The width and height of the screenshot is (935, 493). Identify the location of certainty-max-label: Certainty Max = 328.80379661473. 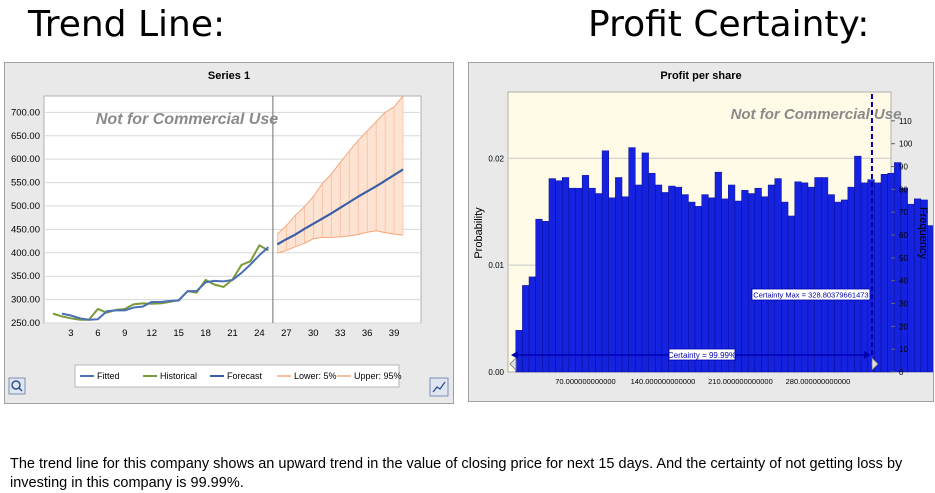
(810, 295).